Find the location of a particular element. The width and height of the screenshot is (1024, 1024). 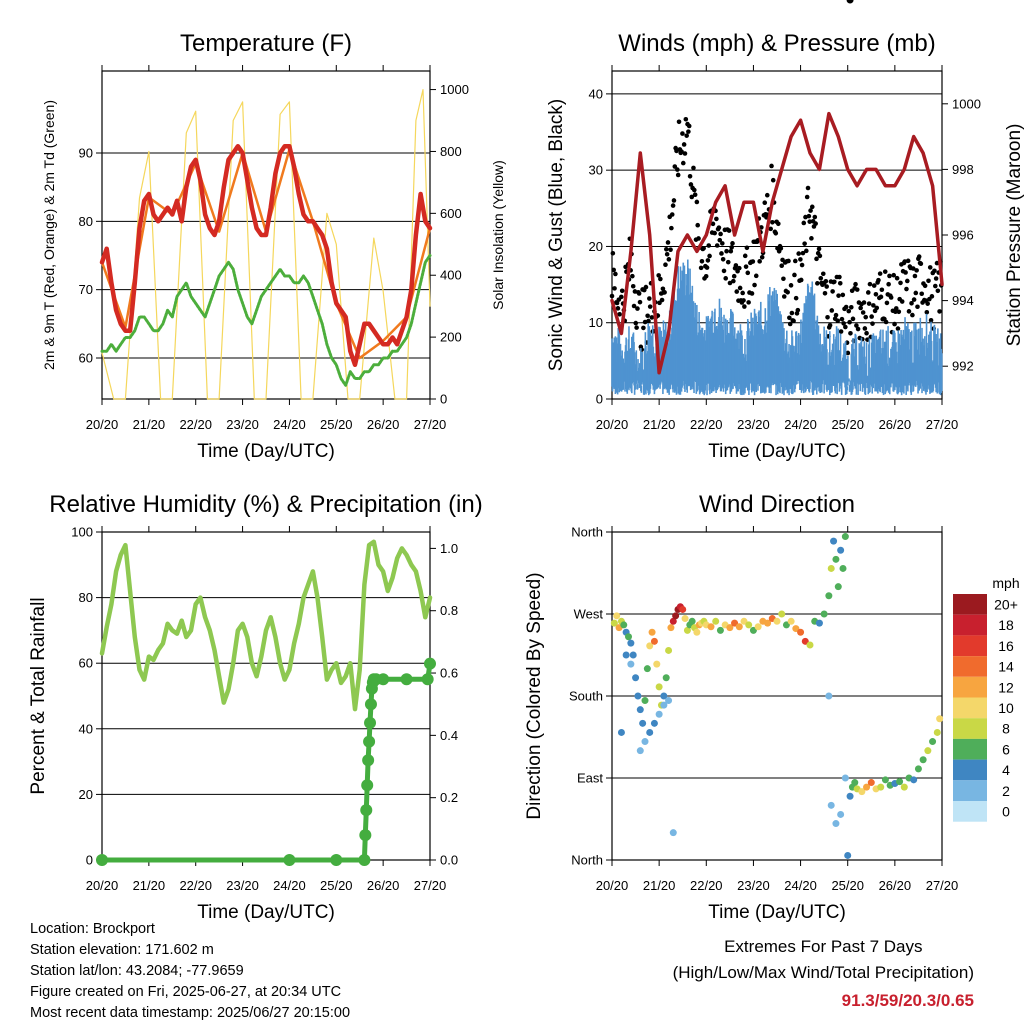

y2-tick-label: 996 is located at coordinates (963, 235).